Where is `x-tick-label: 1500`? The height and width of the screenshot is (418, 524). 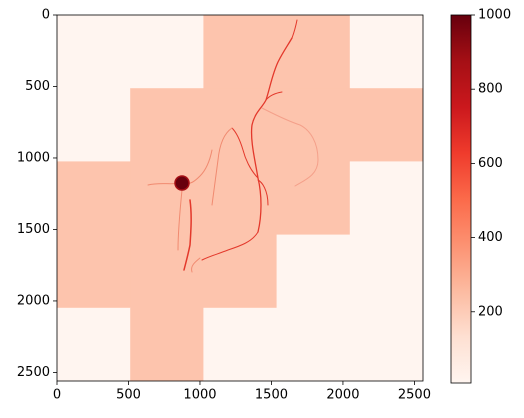
x-tick-label: 1500 is located at coordinates (271, 395).